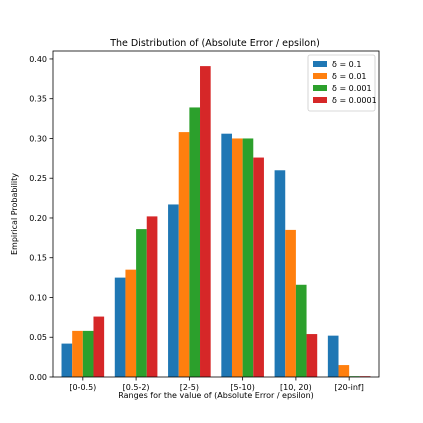  I want to click on y-tick-label: 0.00, so click(38, 377).